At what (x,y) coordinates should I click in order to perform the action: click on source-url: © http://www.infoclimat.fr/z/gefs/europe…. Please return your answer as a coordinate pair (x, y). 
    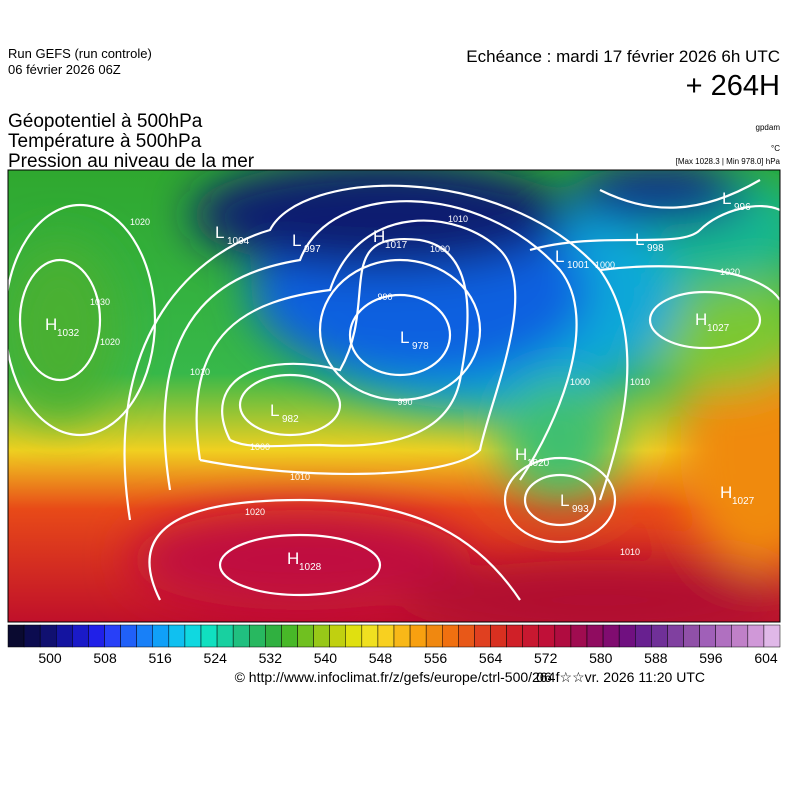
    Looking at the image, I should click on (395, 677).